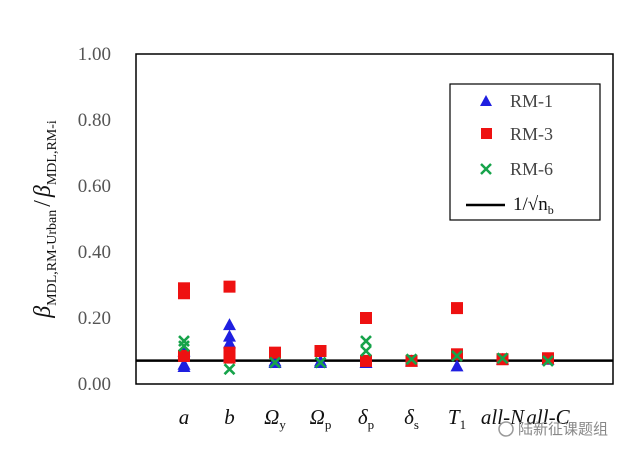 Image resolution: width=640 pixels, height=456 pixels. Describe the element at coordinates (548, 417) in the screenshot. I see `x-category-label: all-C` at that location.